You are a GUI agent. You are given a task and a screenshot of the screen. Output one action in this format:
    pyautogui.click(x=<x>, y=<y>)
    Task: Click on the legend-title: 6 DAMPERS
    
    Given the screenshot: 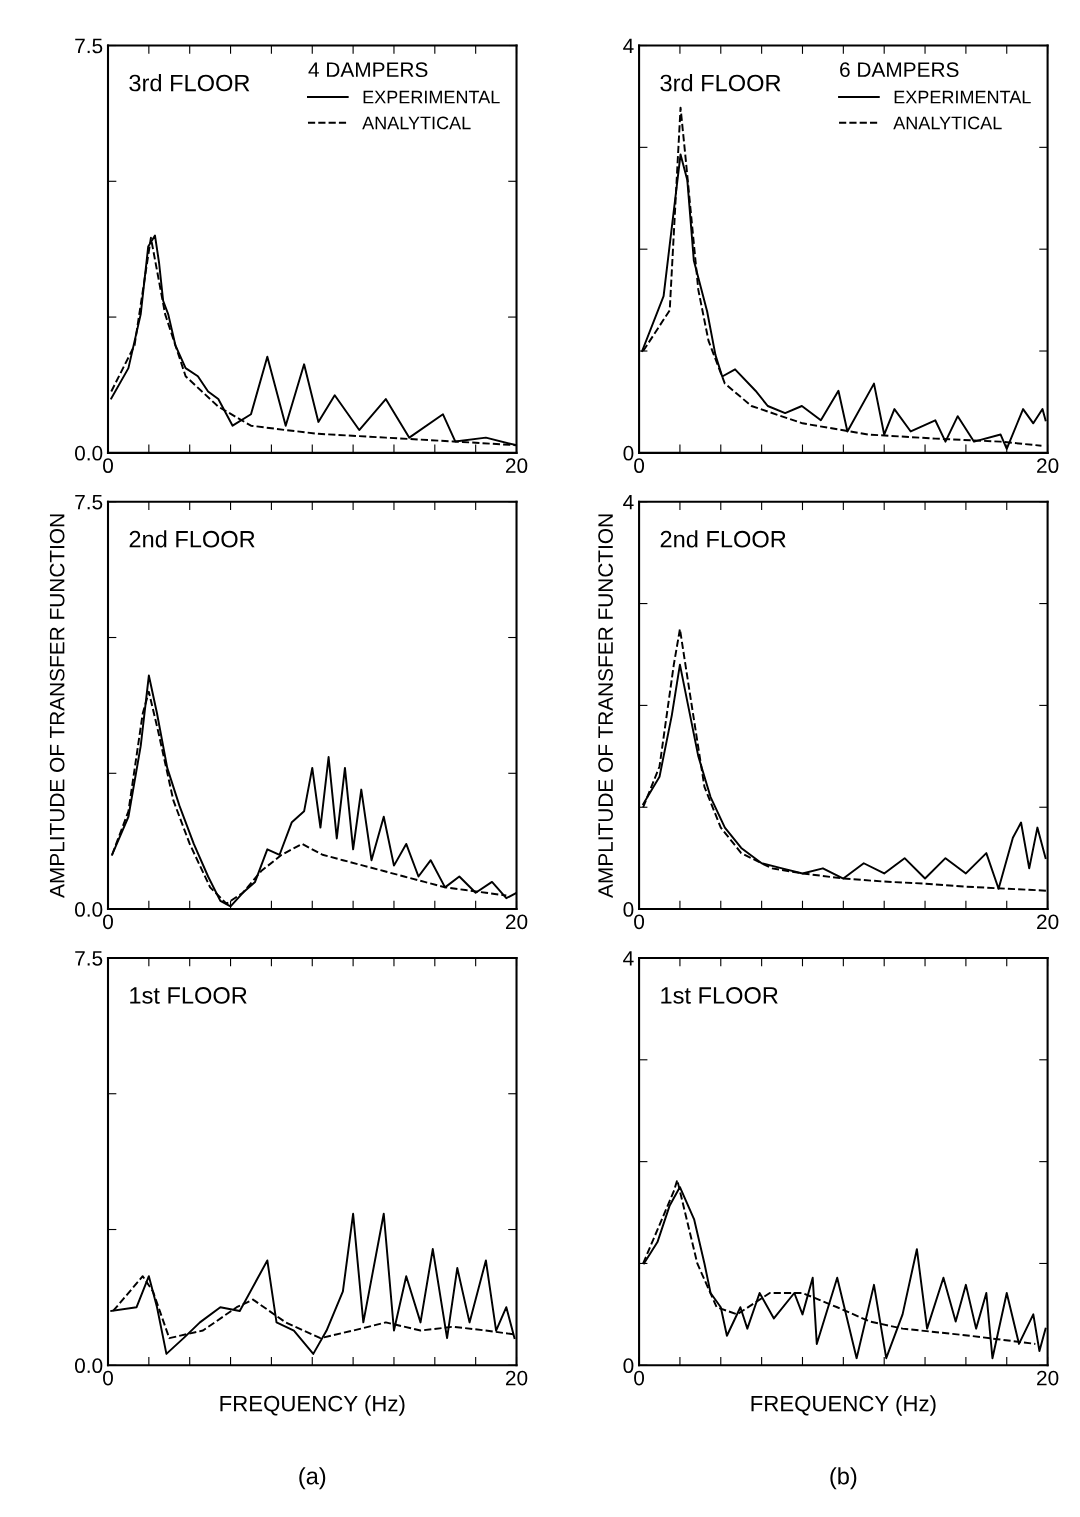 What is the action you would take?
    pyautogui.click(x=899, y=70)
    